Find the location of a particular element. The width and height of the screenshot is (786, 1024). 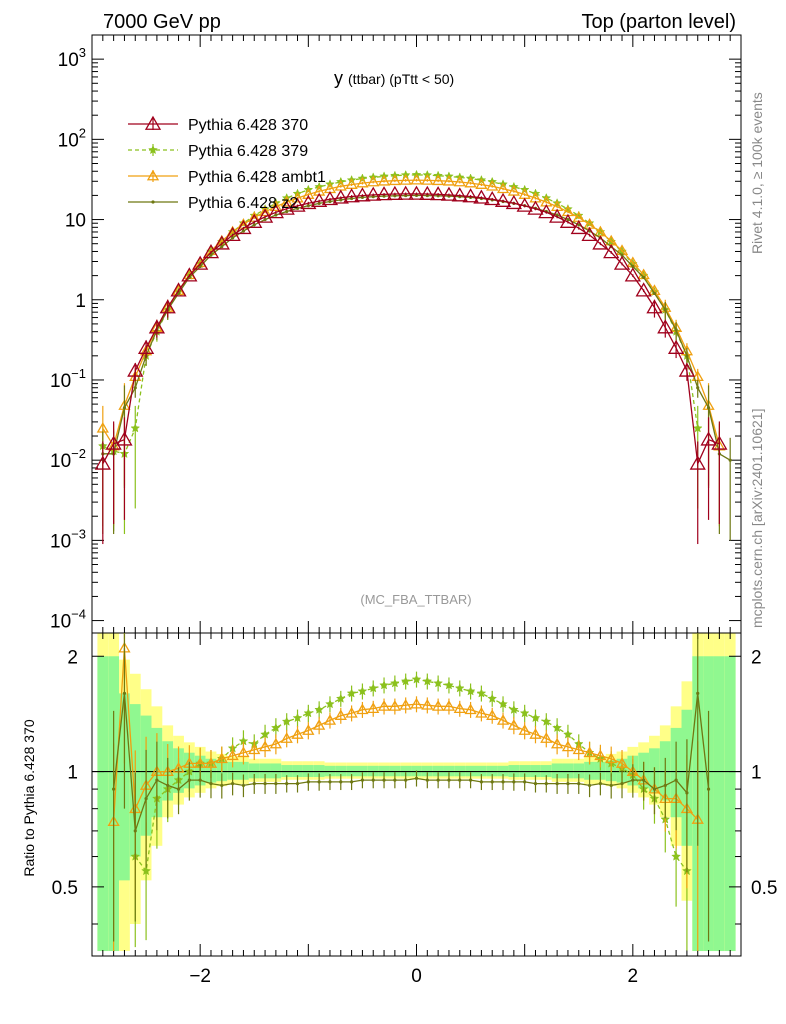

legend-label: Pythia 6.428 z2 is located at coordinates (243, 203).